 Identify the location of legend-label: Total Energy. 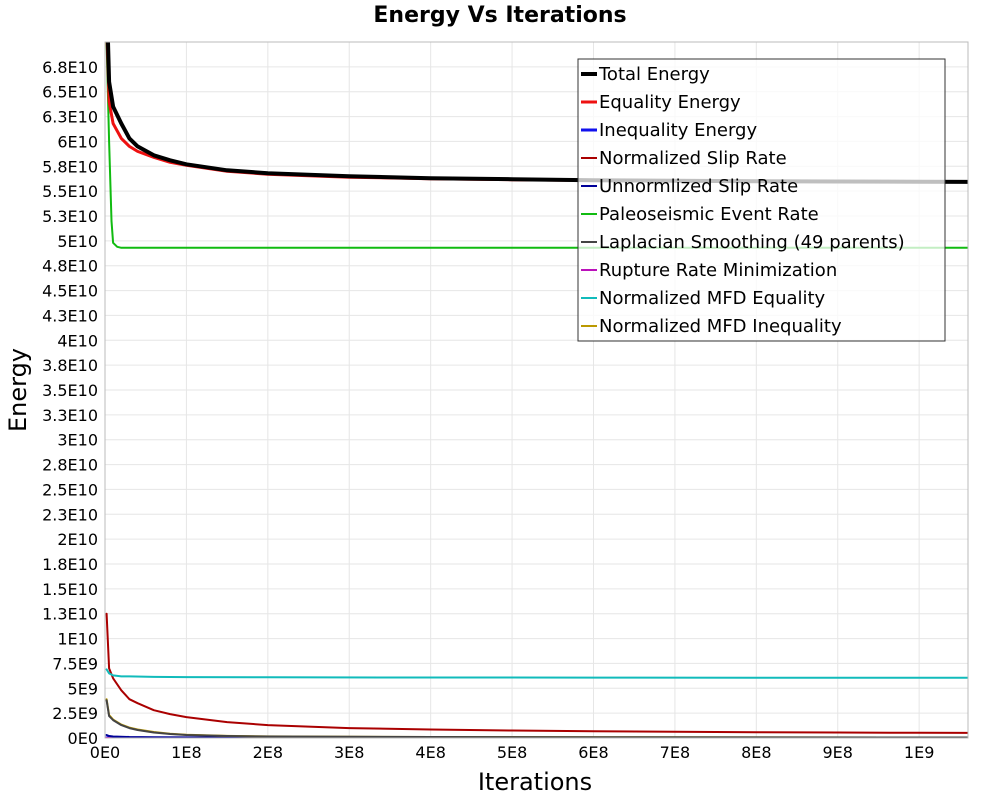
(654, 74).